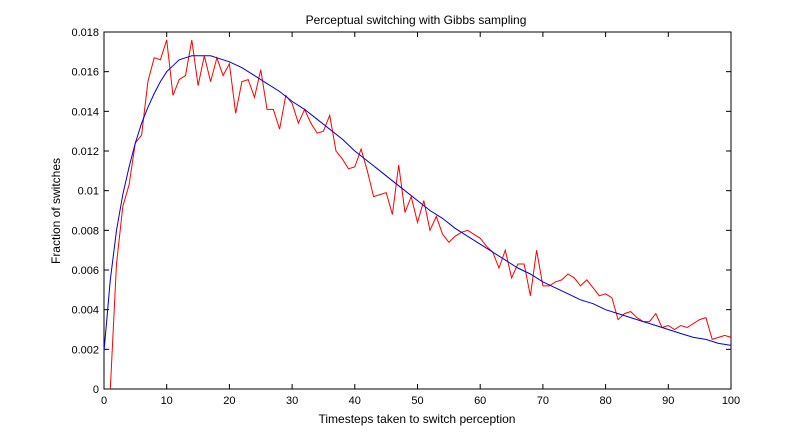 This screenshot has height=438, width=808. What do you see at coordinates (85, 231) in the screenshot?
I see `y-tick-label: 0.008` at bounding box center [85, 231].